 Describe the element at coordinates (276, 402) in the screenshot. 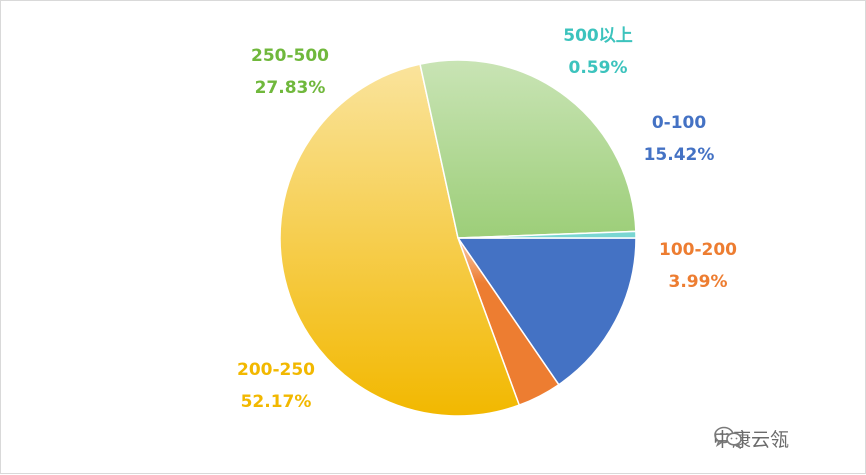

I see `slice-percent-label: 52.17%` at that location.